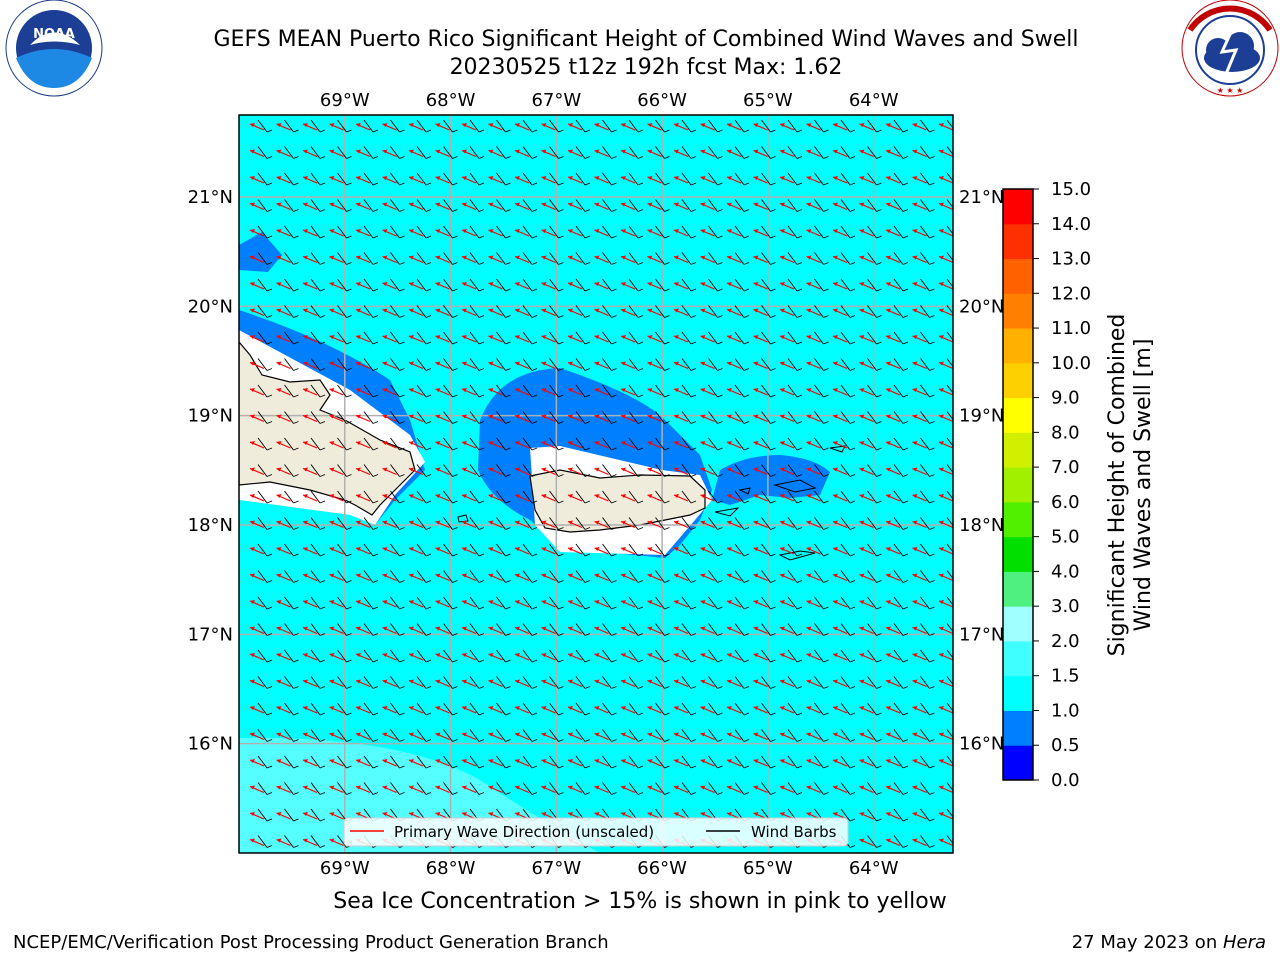  What do you see at coordinates (463, 518) in the screenshot?
I see `mona-island` at bounding box center [463, 518].